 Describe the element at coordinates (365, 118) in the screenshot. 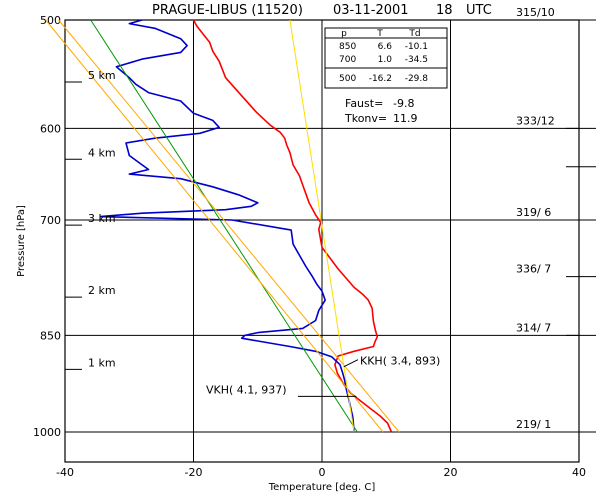

I see `tkonv-label: Tkonv=` at that location.